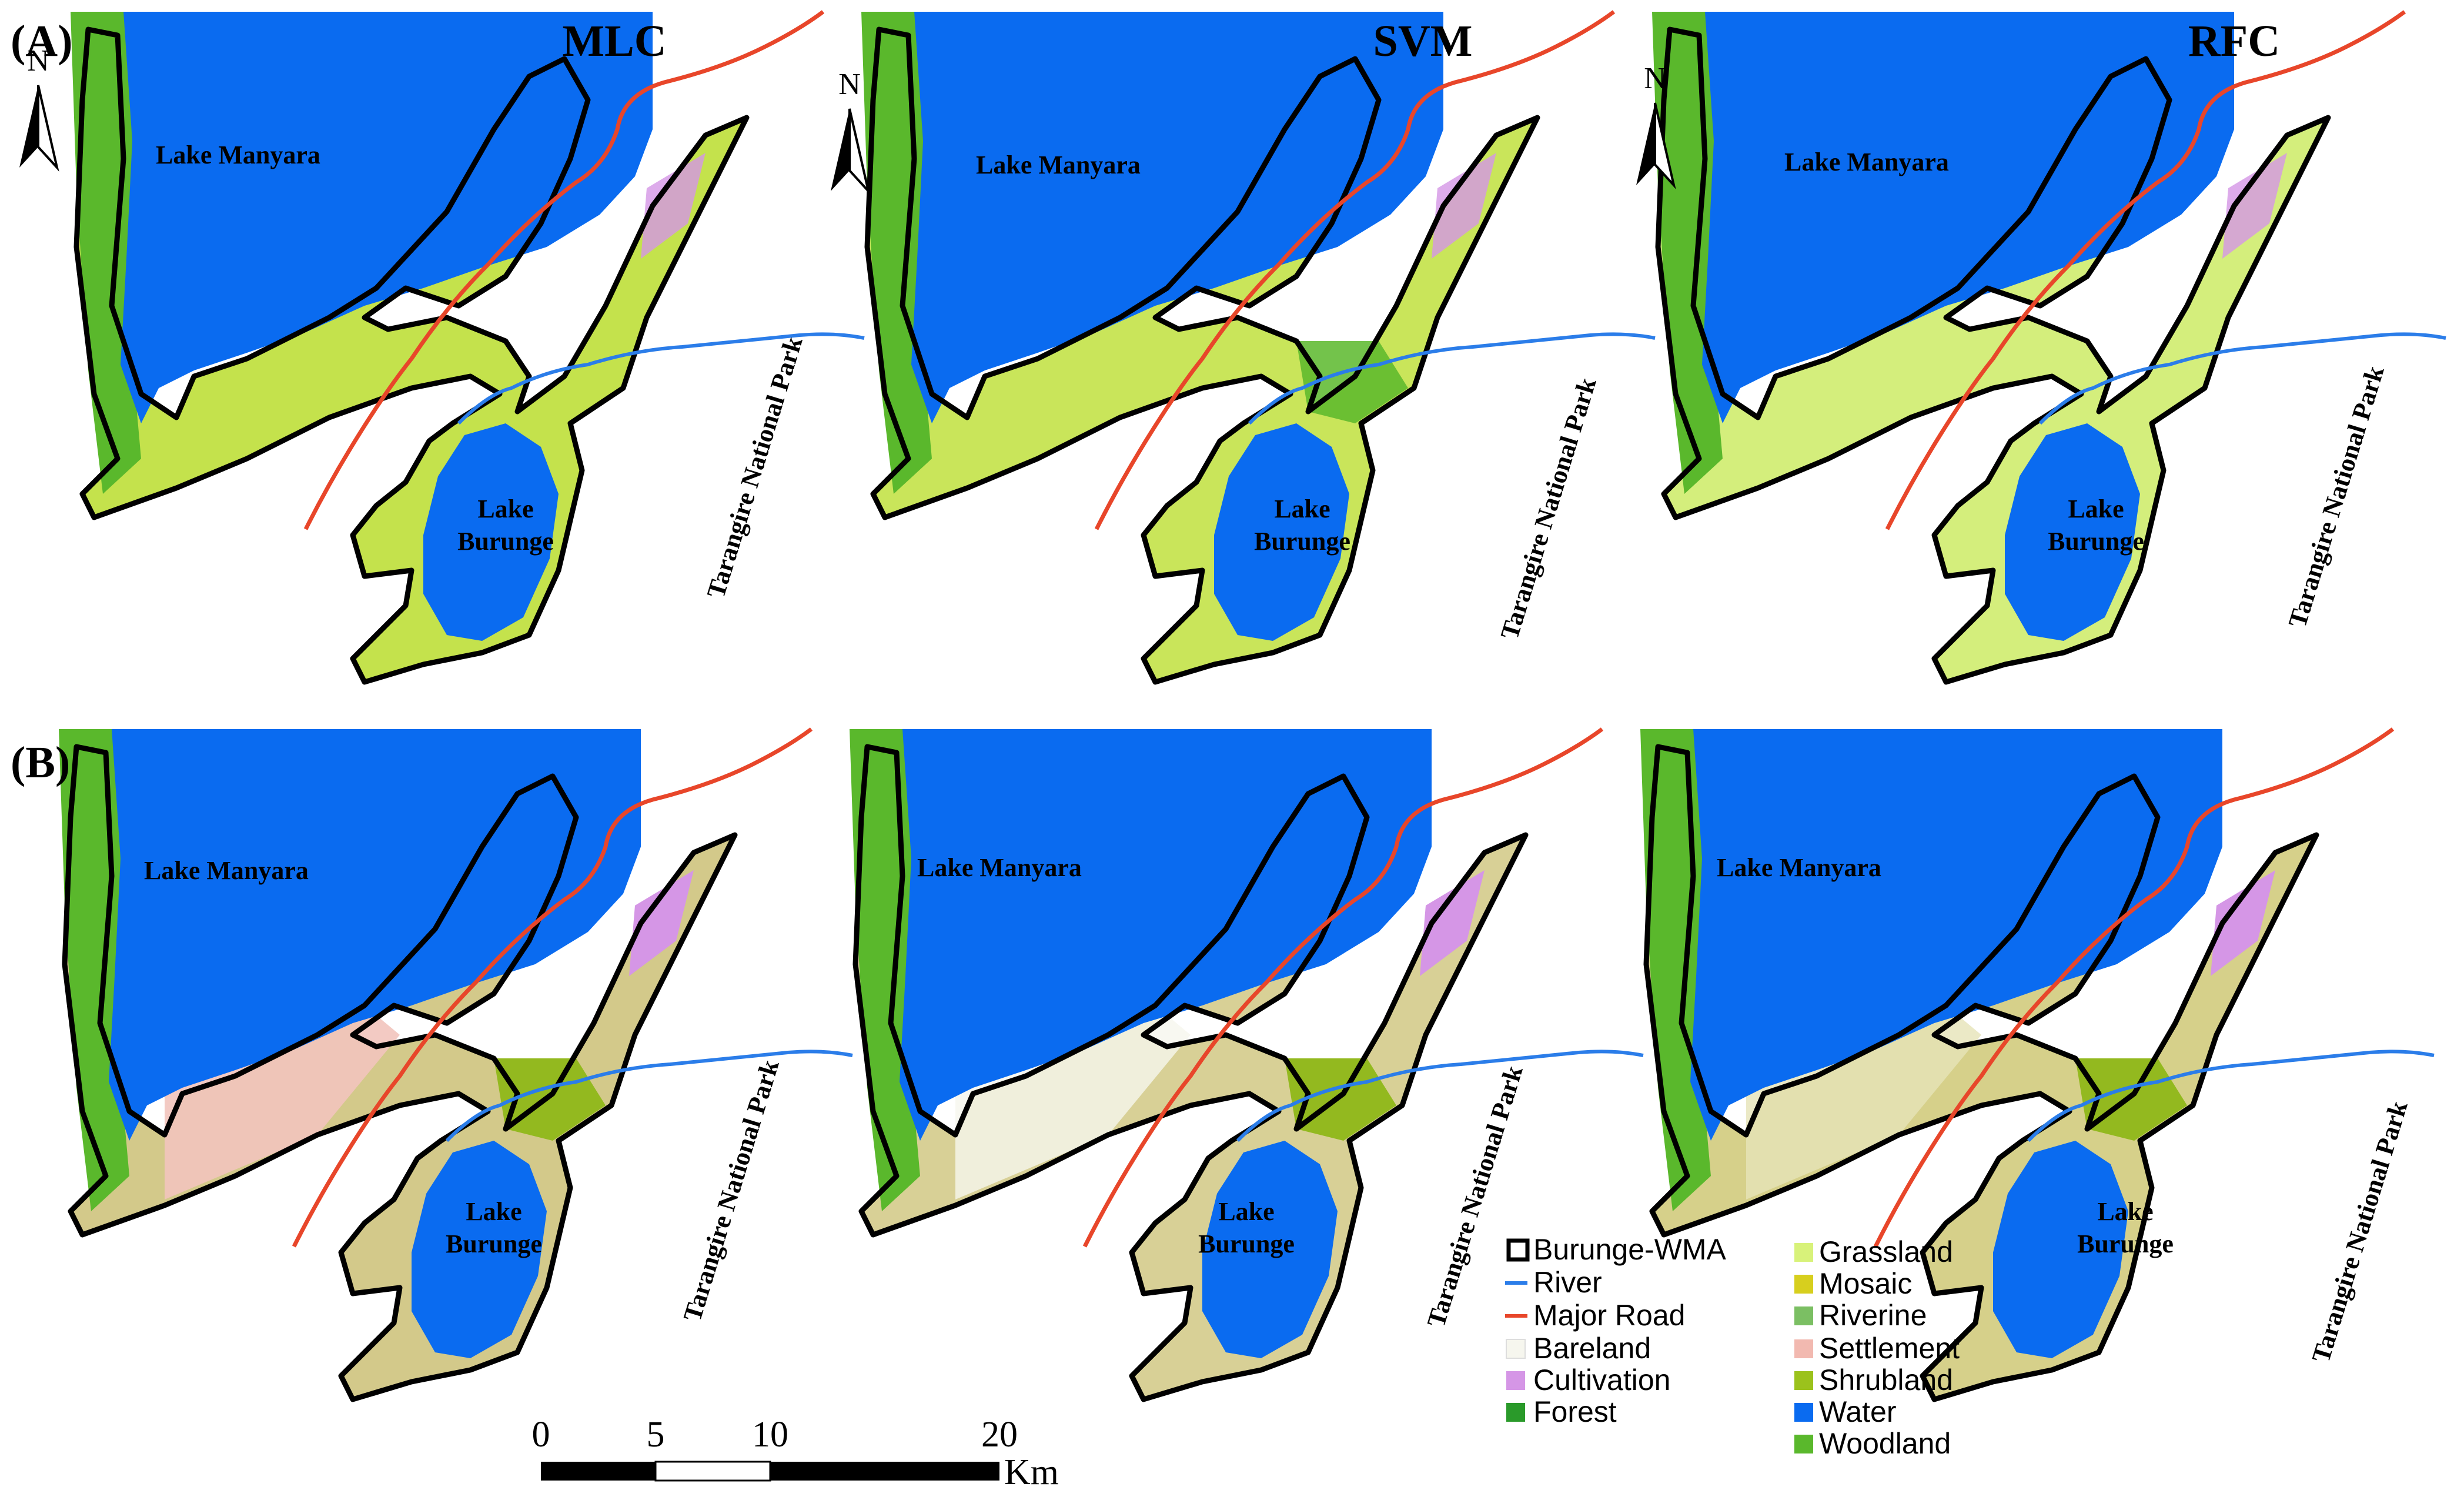 The image size is (2464, 1497). I want to click on svg-text: Major Road, so click(1609, 1315).